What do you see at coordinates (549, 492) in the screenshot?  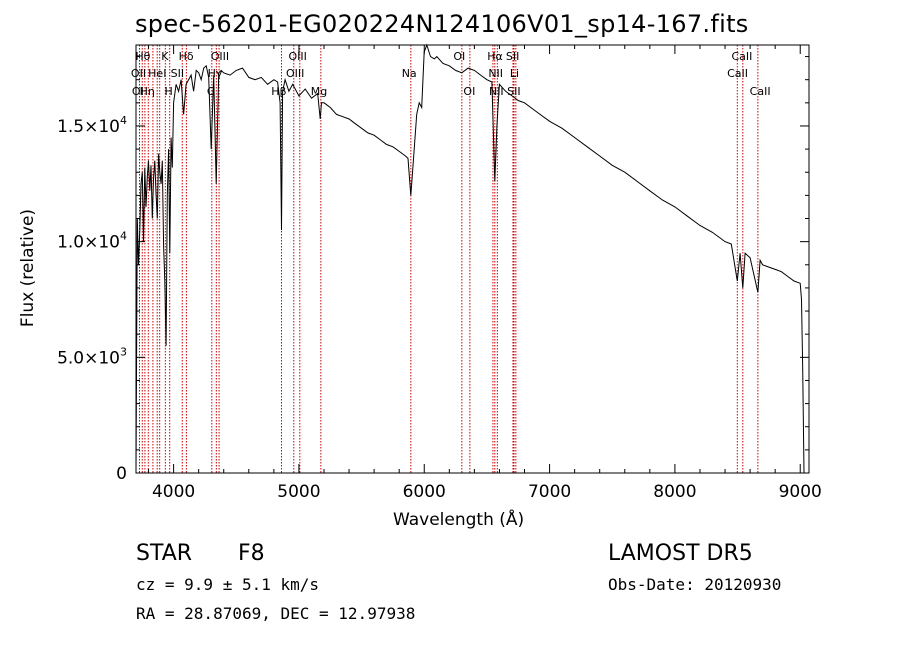 I see `x-tick-label-3: 7000` at bounding box center [549, 492].